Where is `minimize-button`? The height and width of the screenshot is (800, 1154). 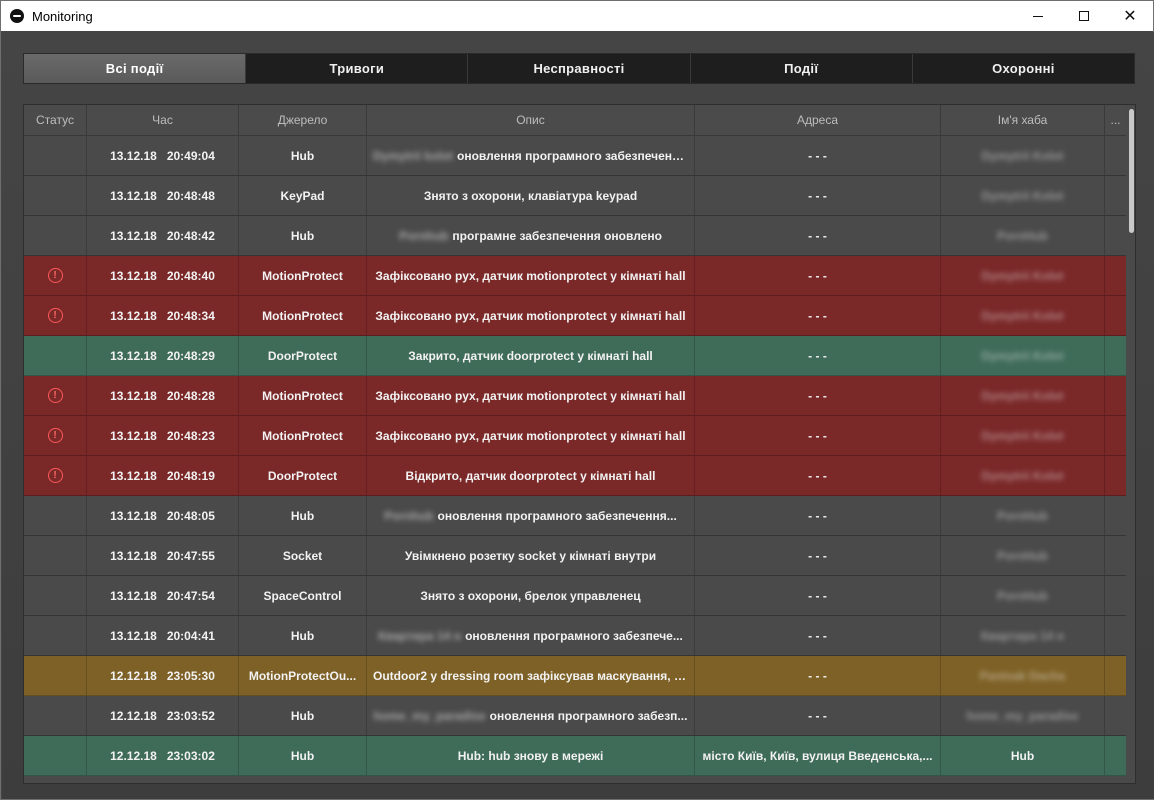 minimize-button is located at coordinates (1038, 16).